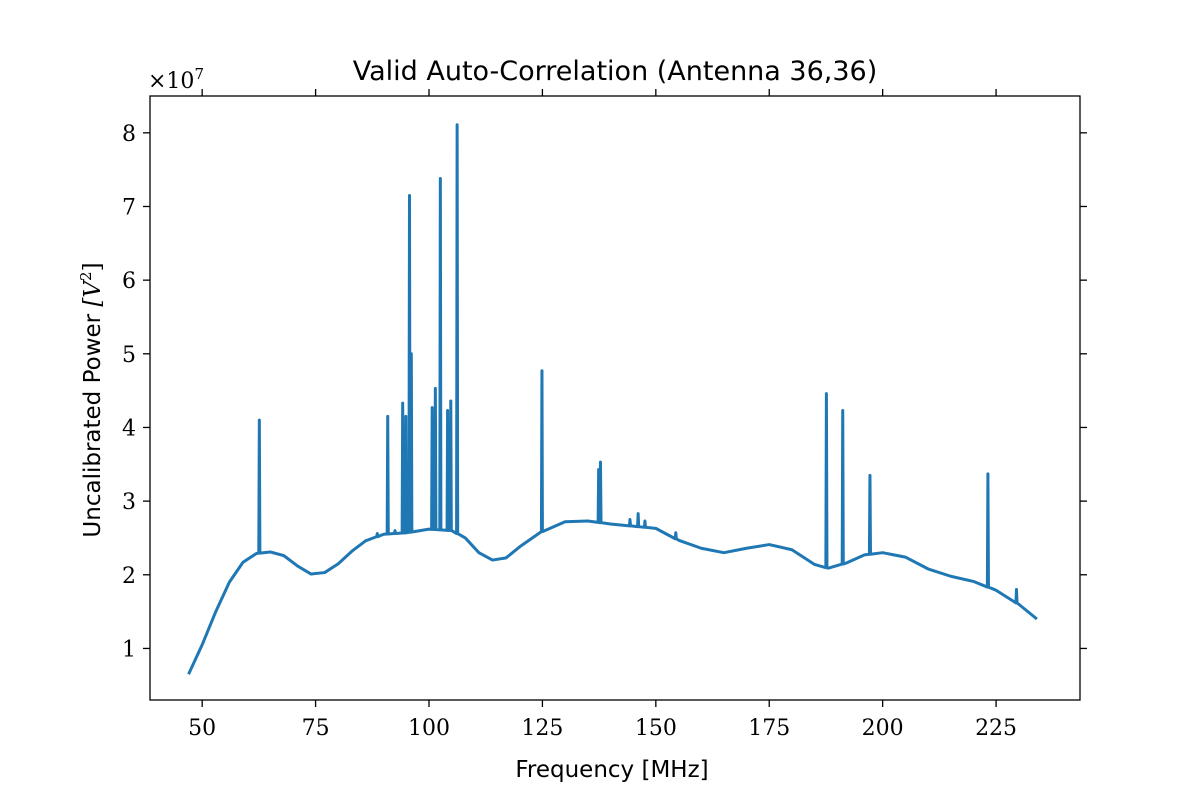  Describe the element at coordinates (883, 728) in the screenshot. I see `x-tick-label: 200` at that location.